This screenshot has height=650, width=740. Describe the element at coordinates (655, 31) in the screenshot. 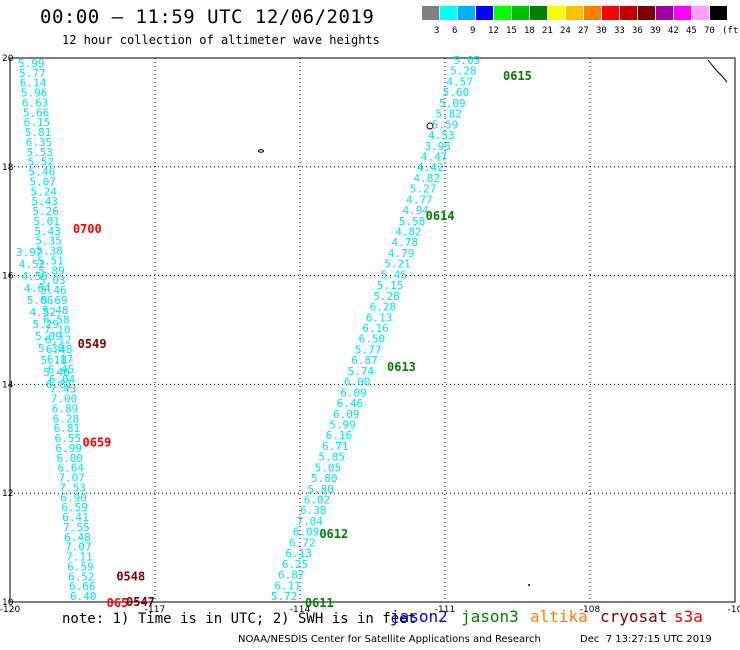

I see `scale-label: 39` at that location.